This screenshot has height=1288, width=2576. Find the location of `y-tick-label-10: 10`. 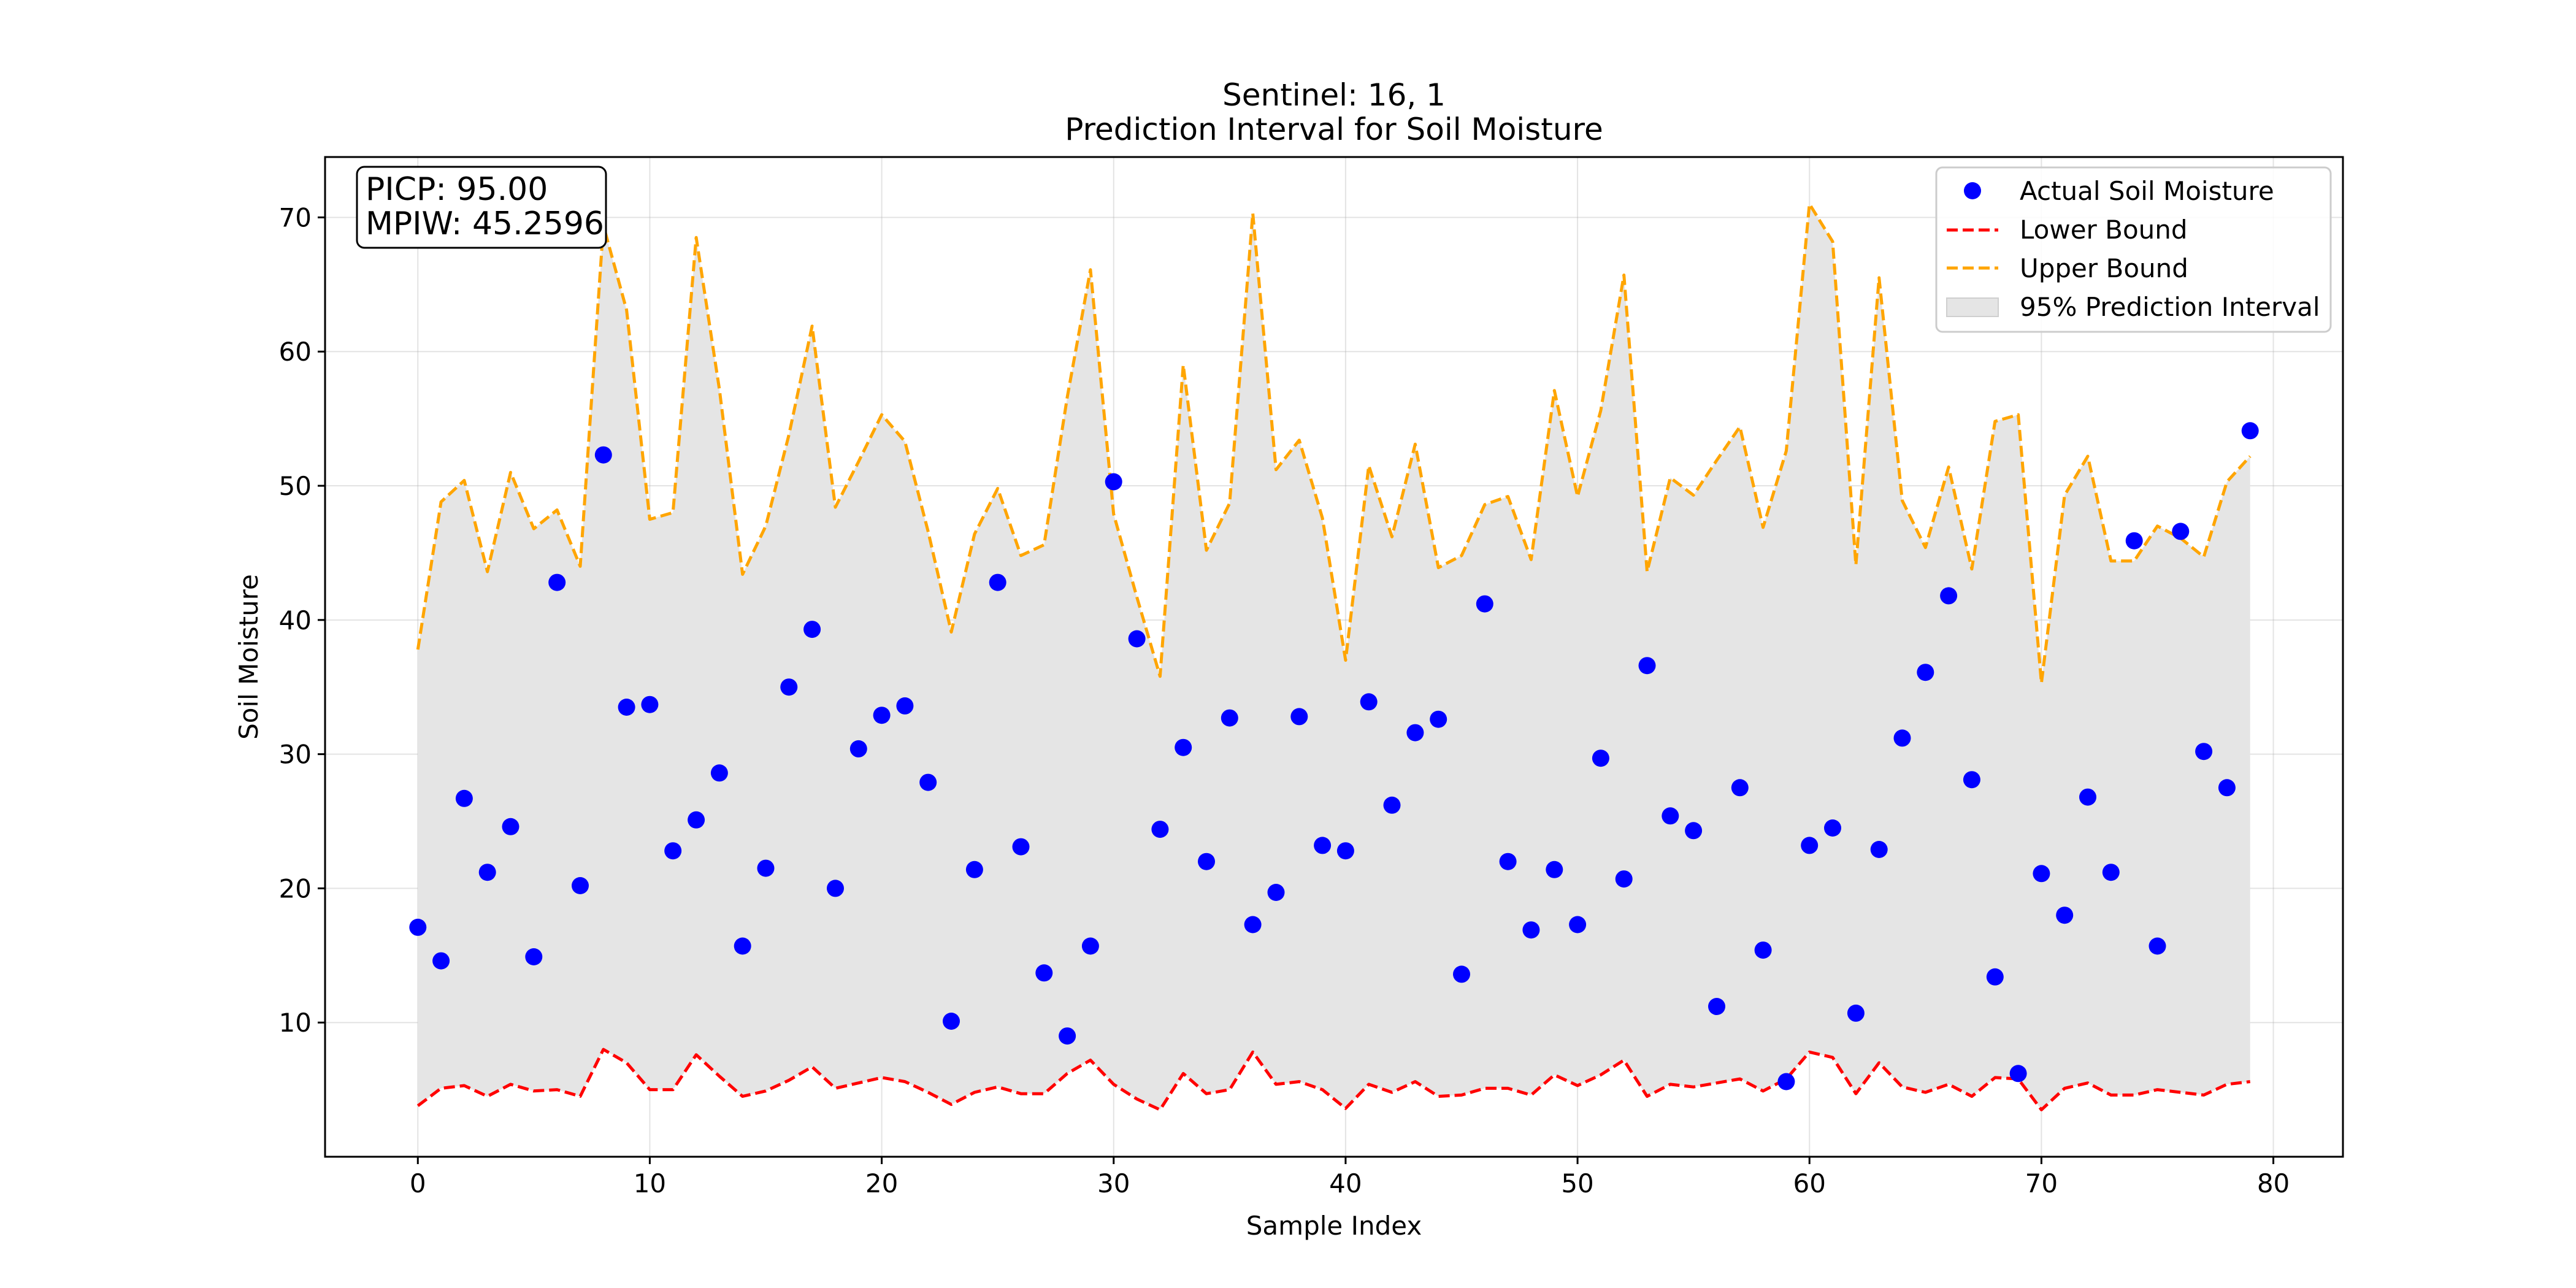

y-tick-label-10: 10 is located at coordinates (295, 1023).